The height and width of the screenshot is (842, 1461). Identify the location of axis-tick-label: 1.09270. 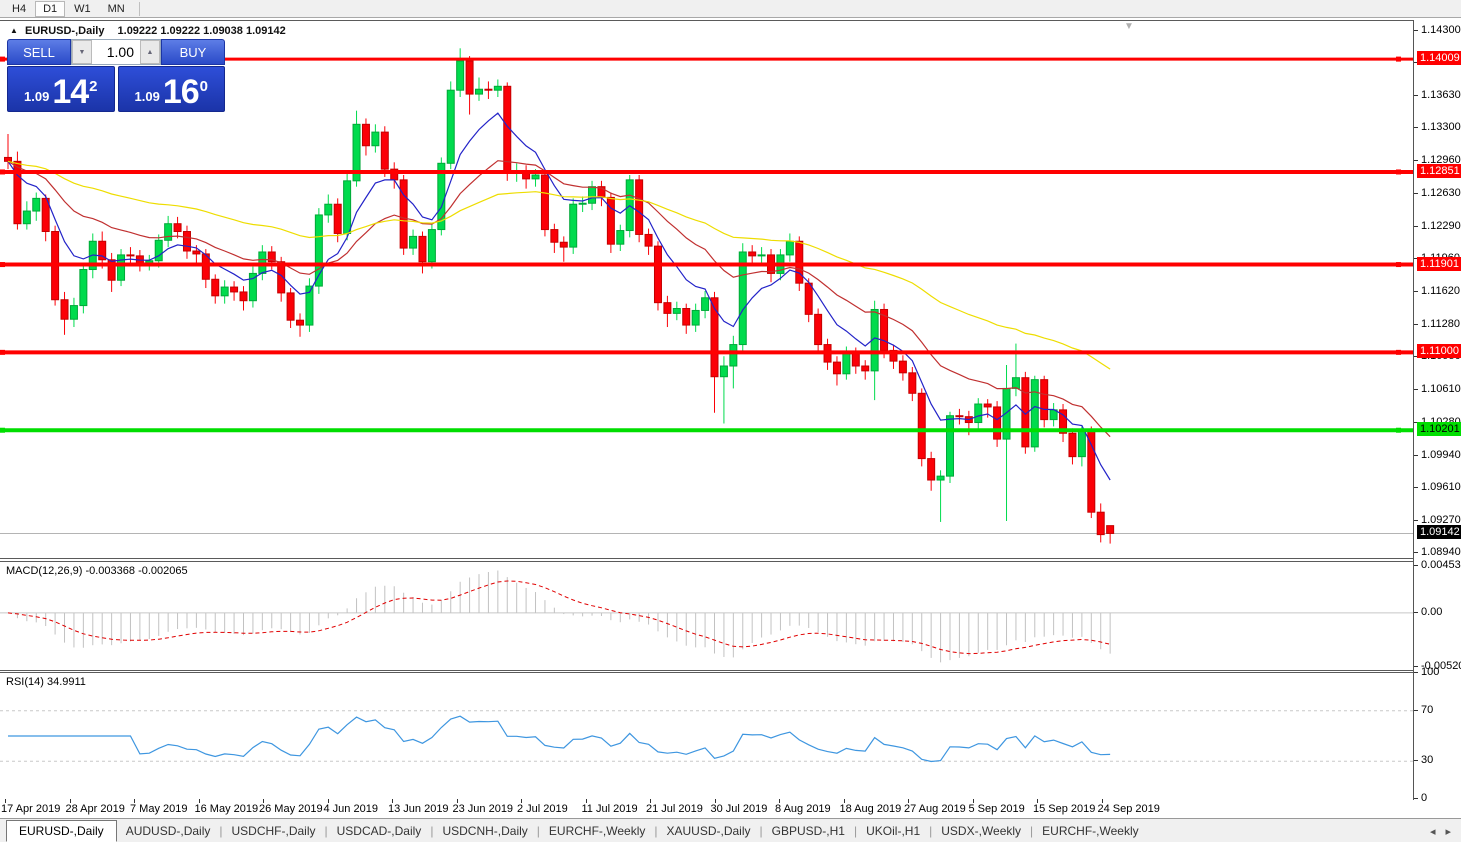
(1441, 519).